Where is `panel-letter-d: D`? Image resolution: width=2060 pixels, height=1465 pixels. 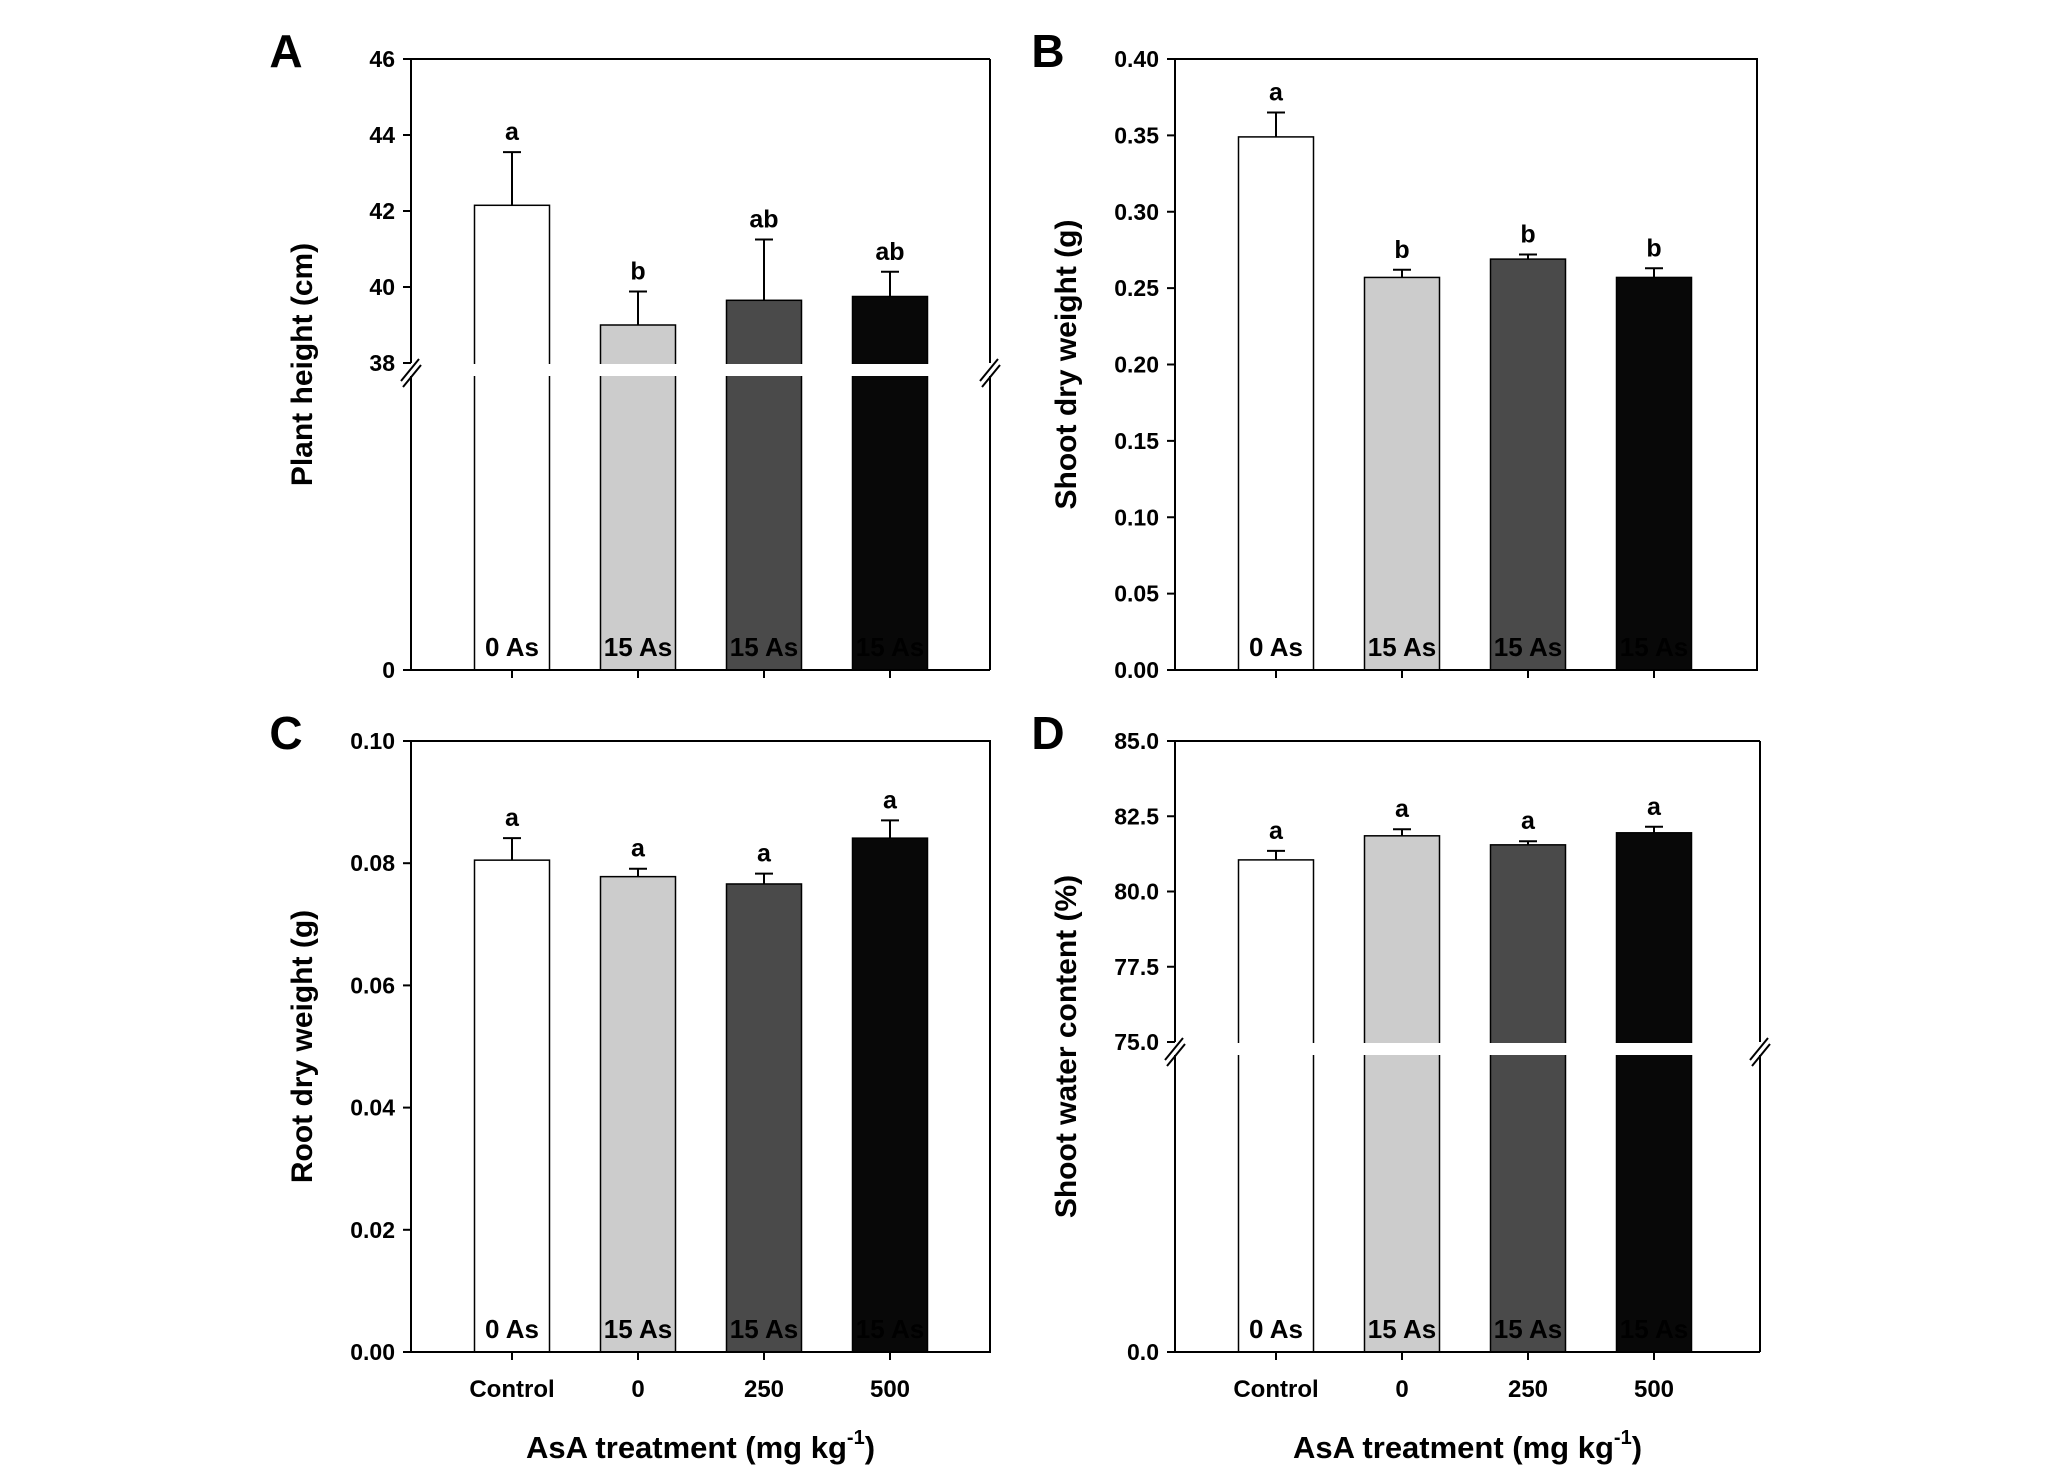
panel-letter-d: D is located at coordinates (1047, 733).